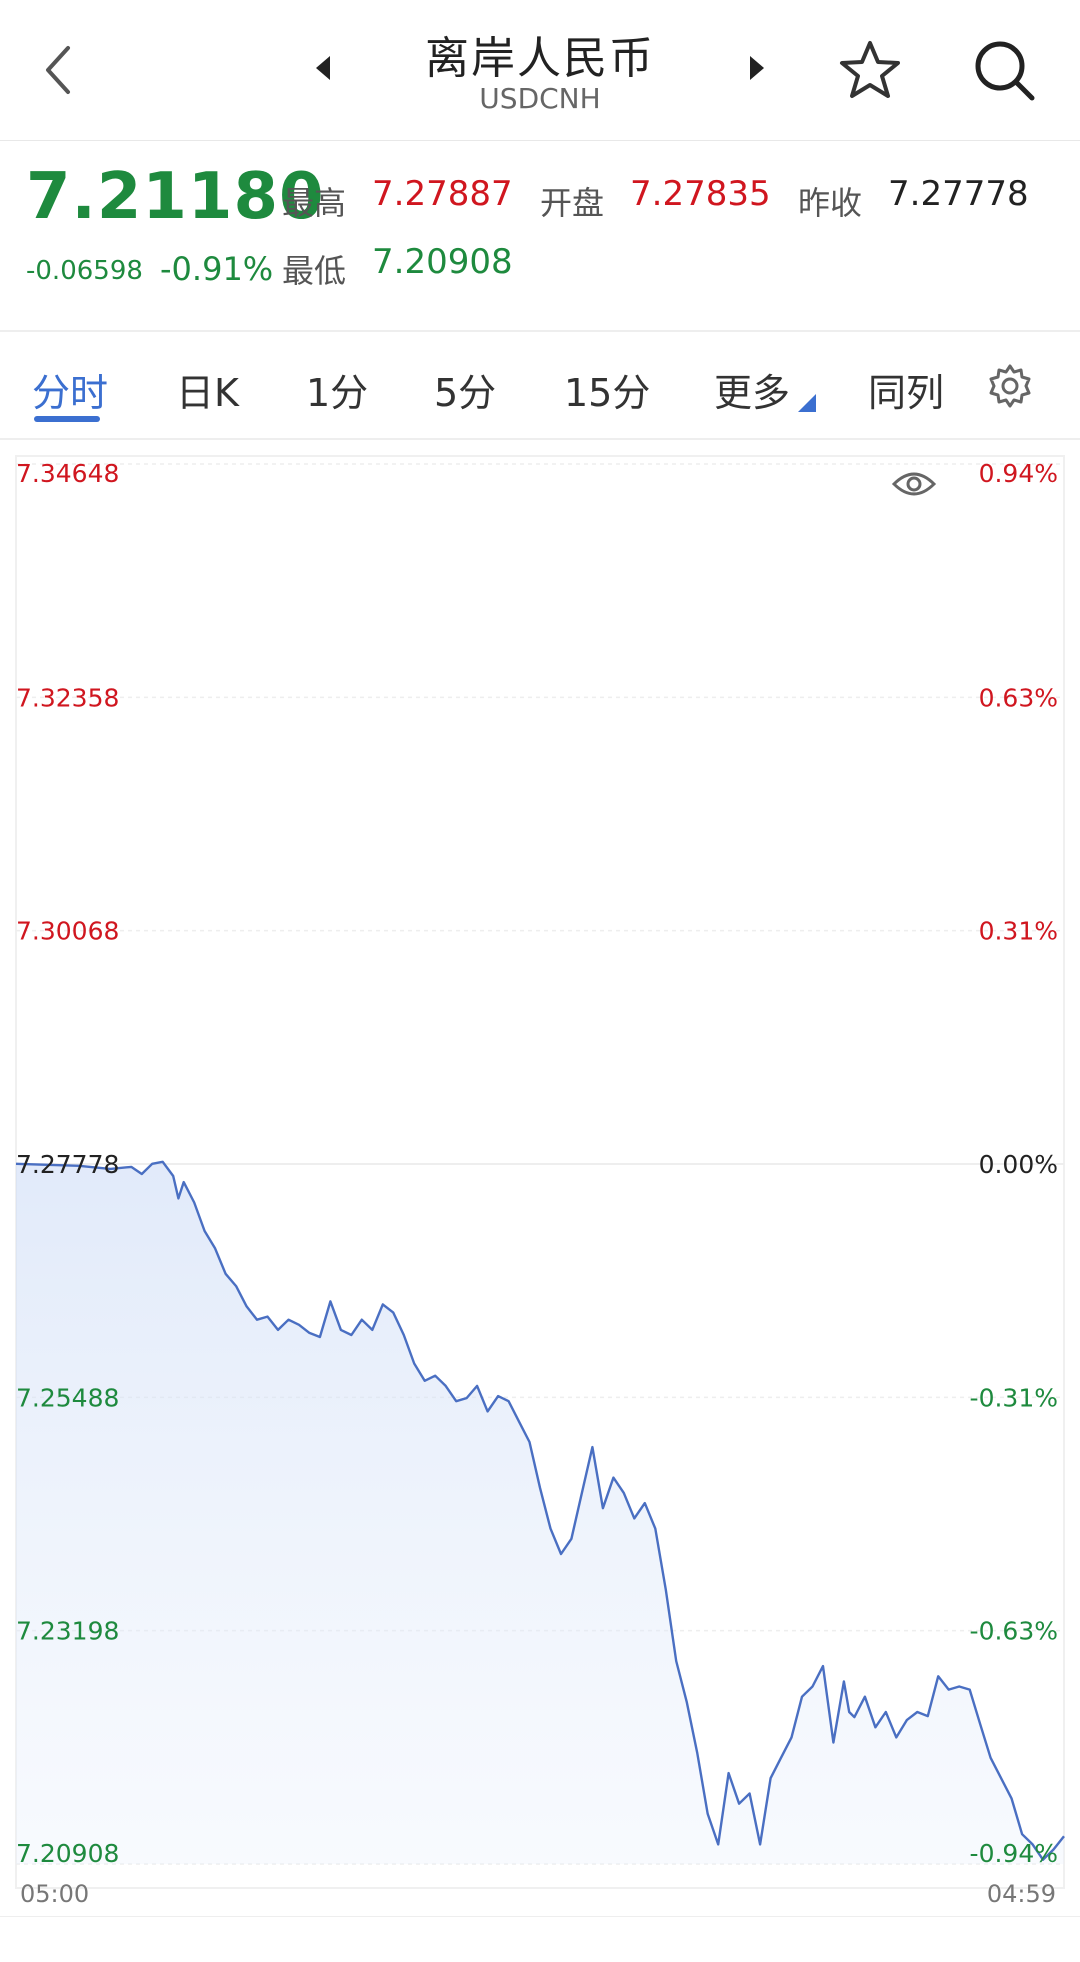  Describe the element at coordinates (207, 393) in the screenshot. I see `tab-daily-k: 日K` at that location.